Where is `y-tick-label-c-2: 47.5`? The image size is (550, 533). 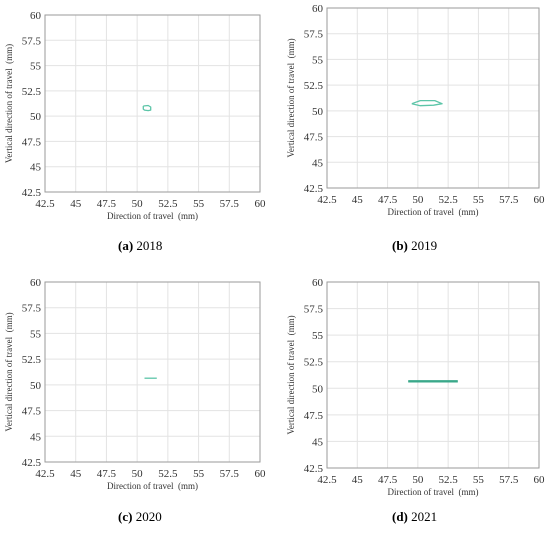
y-tick-label-c-2: 47.5 is located at coordinates (32, 412).